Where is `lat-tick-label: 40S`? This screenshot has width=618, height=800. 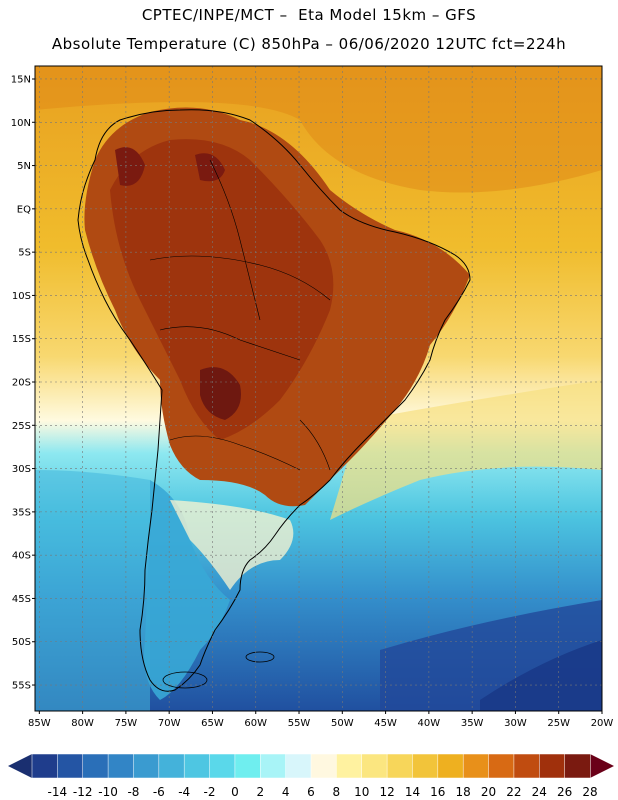
lat-tick-label: 40S is located at coordinates (21, 556).